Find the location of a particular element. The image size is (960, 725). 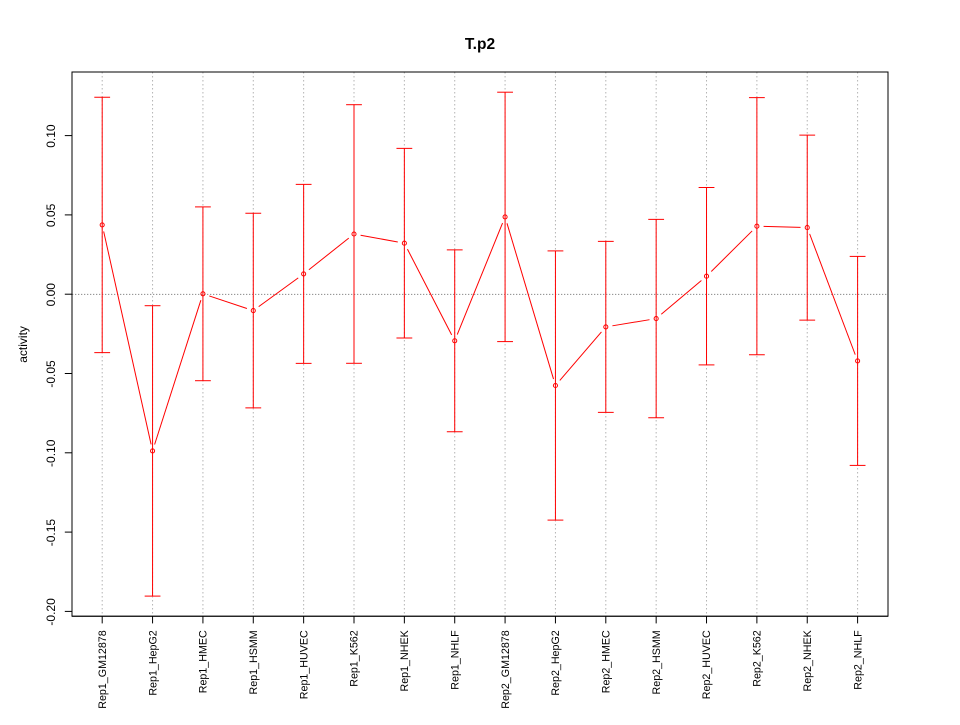

svg-text: Rep2_K562 is located at coordinates (758, 658).